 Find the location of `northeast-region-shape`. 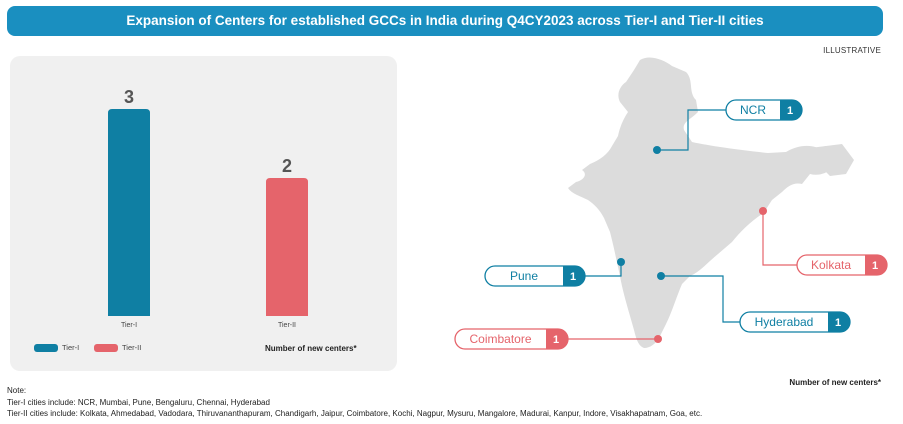

northeast-region-shape is located at coordinates (832, 160).